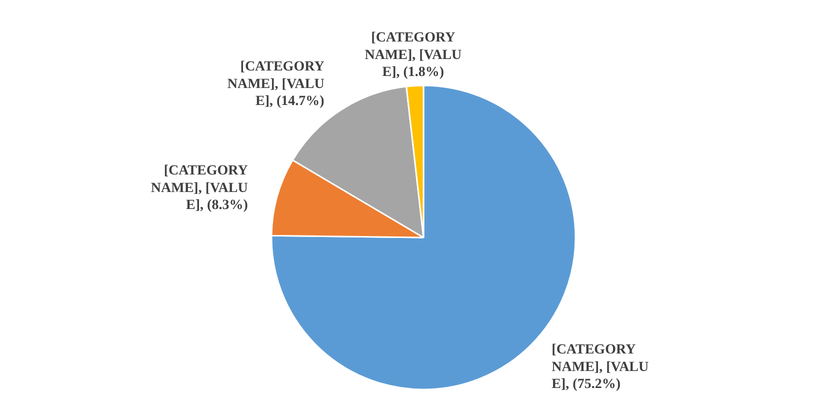 The height and width of the screenshot is (401, 815). What do you see at coordinates (600, 367) in the screenshot?
I see `data-label: [CATEGORY NAME], [VALU E], (75.2%)` at bounding box center [600, 367].